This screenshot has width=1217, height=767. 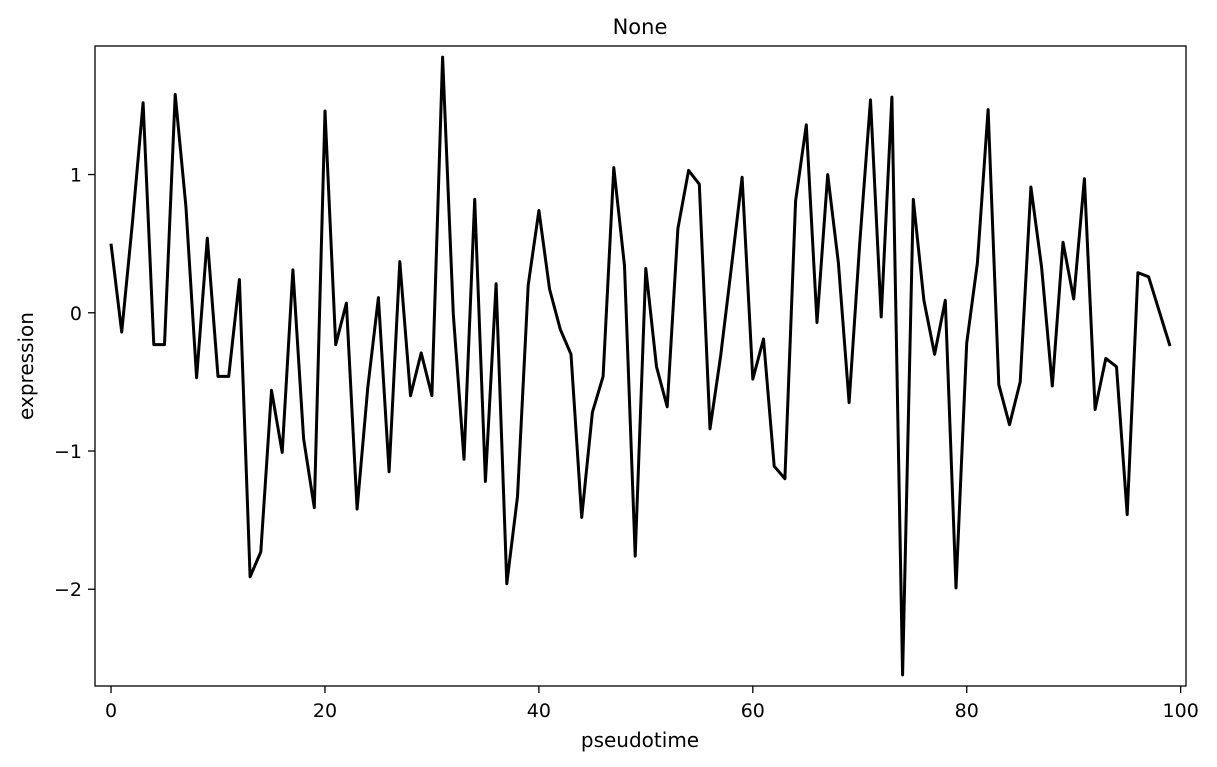 I want to click on y-axis-ticks: −2 −1 0 1, so click(x=74, y=383).